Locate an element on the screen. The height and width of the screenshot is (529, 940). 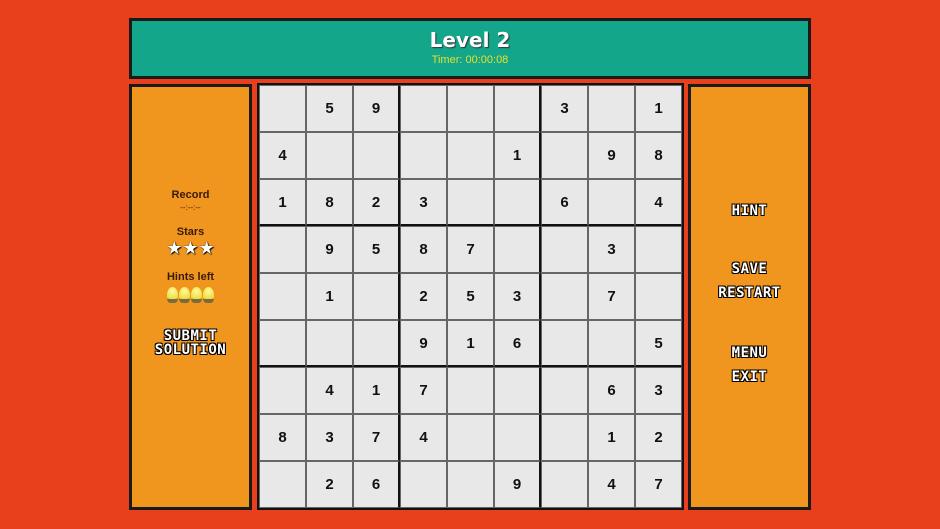
save-button: SAVE is located at coordinates (749, 269).